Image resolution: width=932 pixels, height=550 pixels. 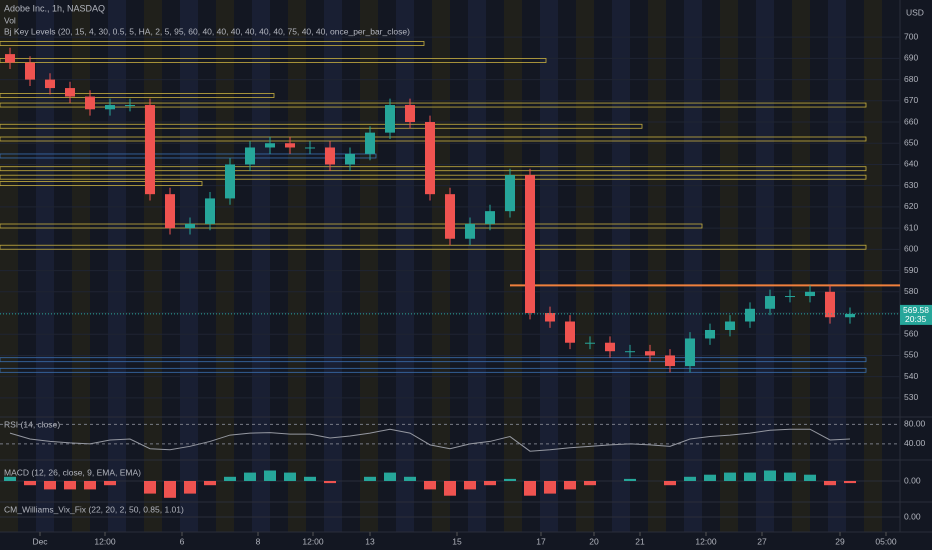 I want to click on rsi-tick-label: 80.00, so click(x=915, y=424).